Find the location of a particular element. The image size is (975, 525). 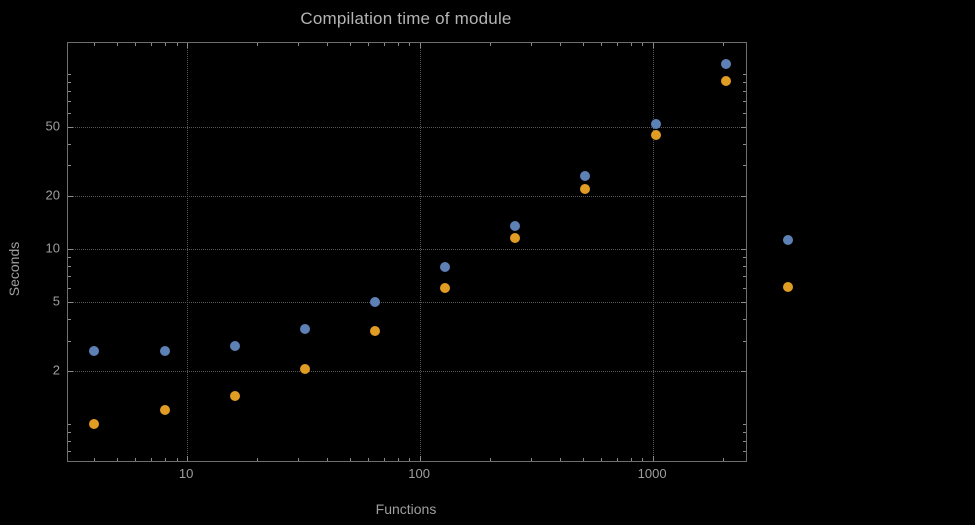

x-tick-label: 10 is located at coordinates (186, 473).